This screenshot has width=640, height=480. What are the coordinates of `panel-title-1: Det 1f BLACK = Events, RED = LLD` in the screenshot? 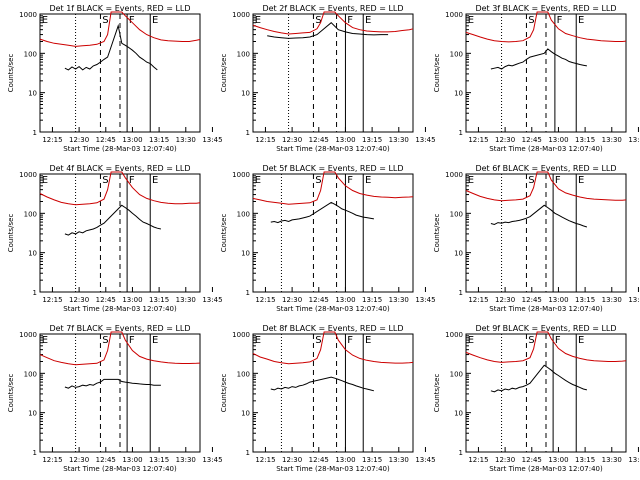 It's located at (119, 8).